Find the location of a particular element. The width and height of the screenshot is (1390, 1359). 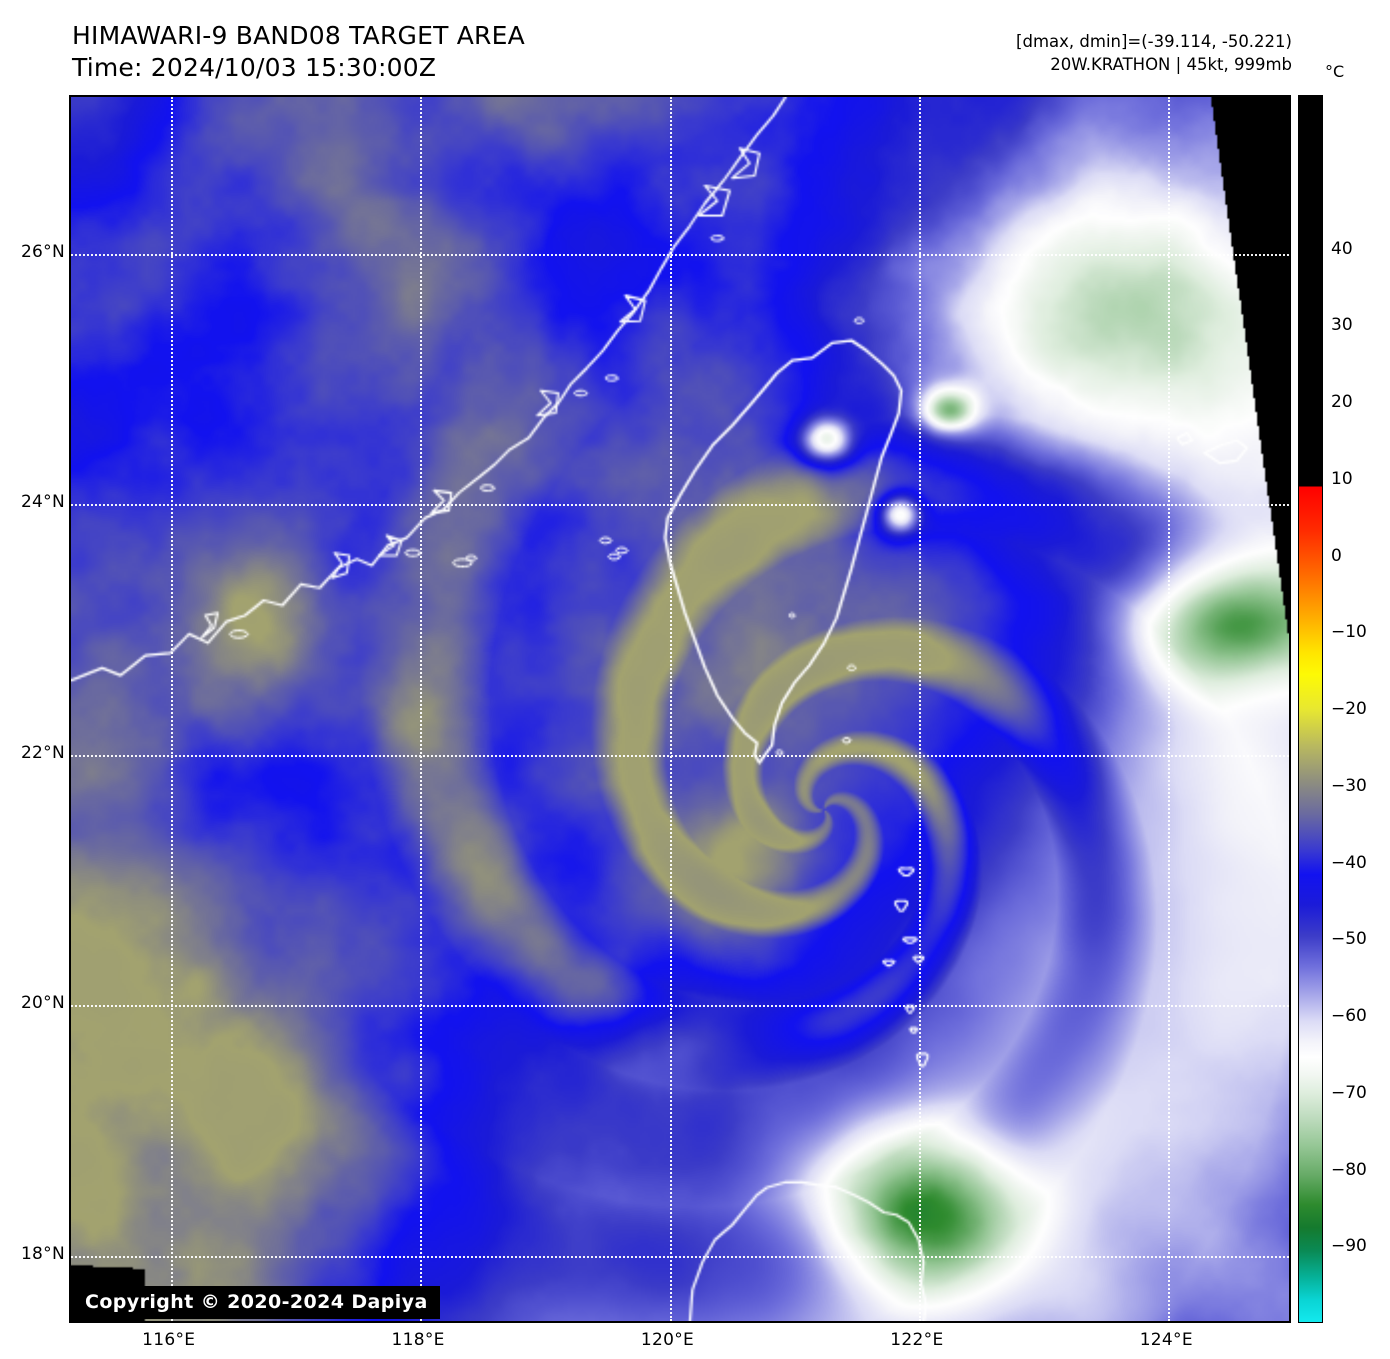

colorbar-tick-label: −30 is located at coordinates (1349, 785).